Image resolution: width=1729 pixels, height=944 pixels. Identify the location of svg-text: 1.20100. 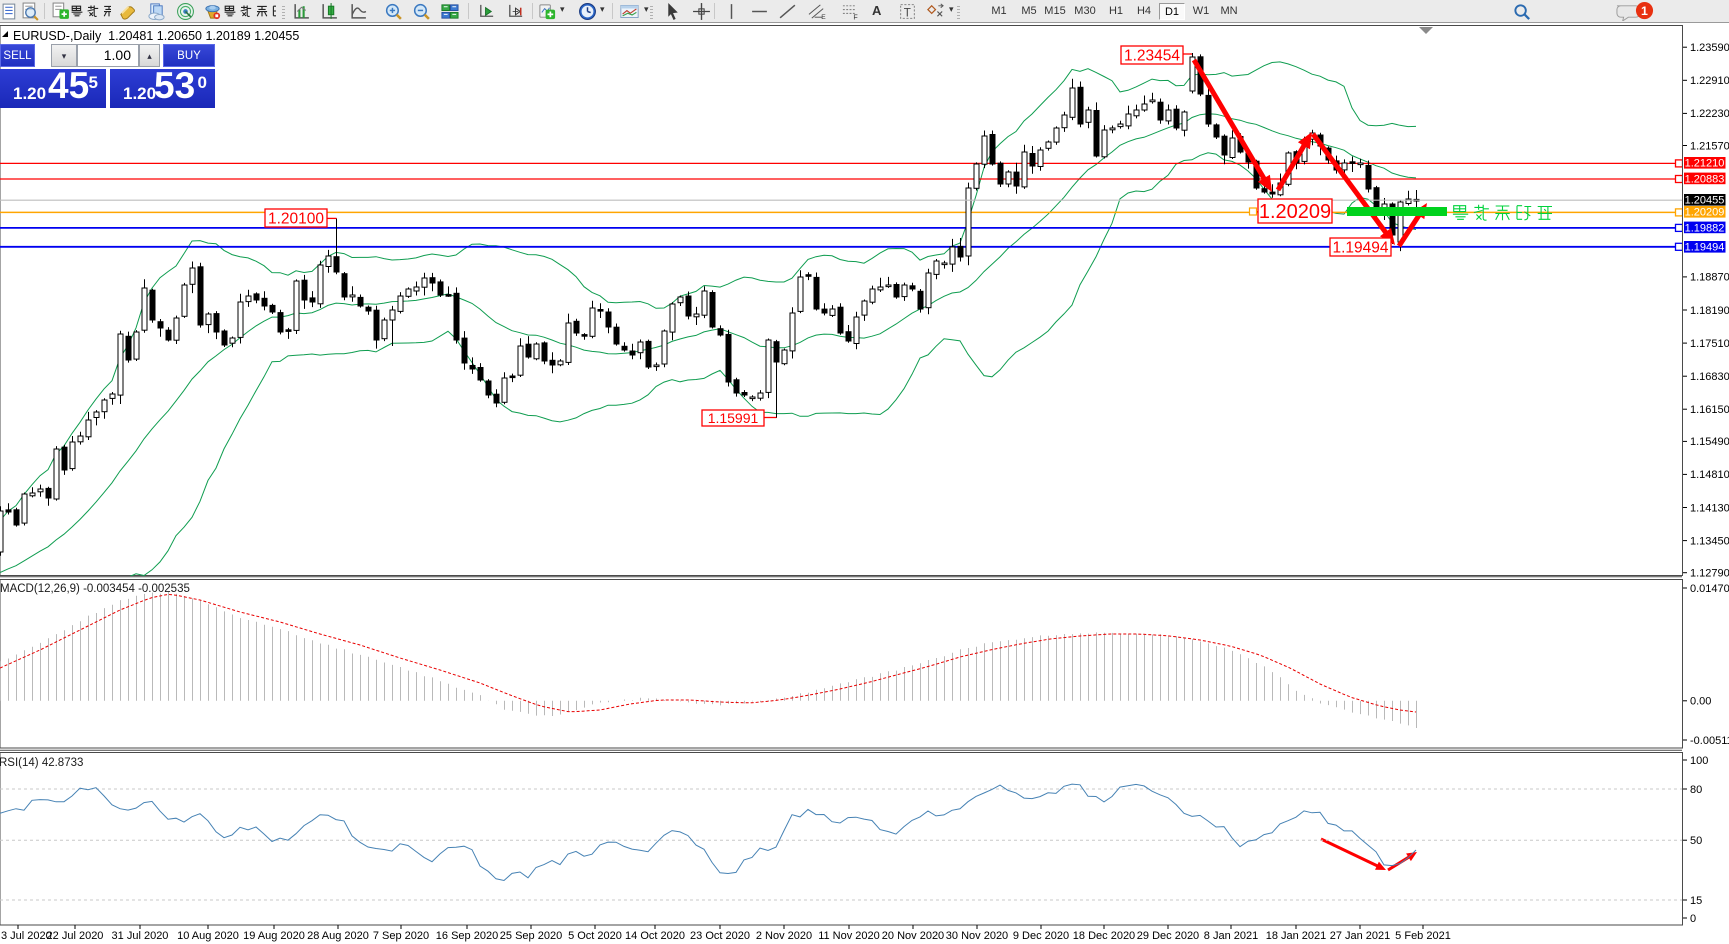
(296, 219).